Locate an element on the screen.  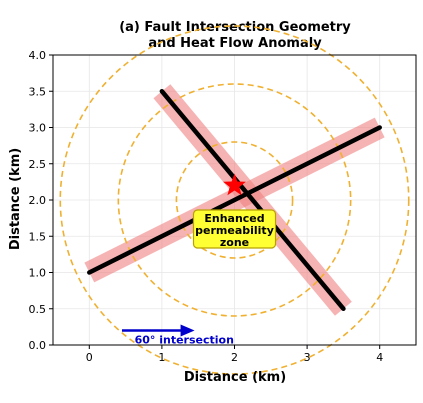
annotation-box is located at coordinates (234, 229).